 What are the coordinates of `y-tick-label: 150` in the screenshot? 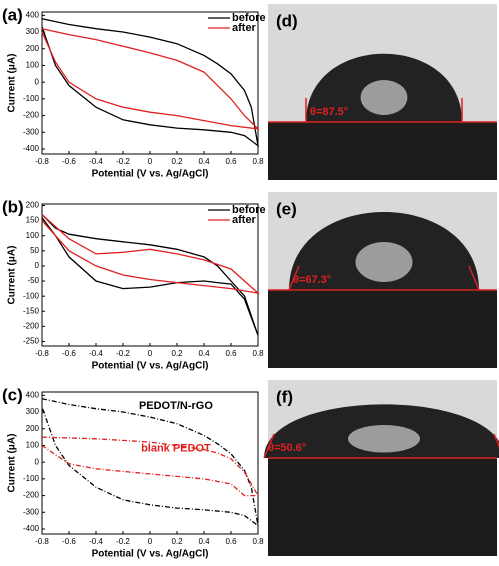 It's located at (33, 220).